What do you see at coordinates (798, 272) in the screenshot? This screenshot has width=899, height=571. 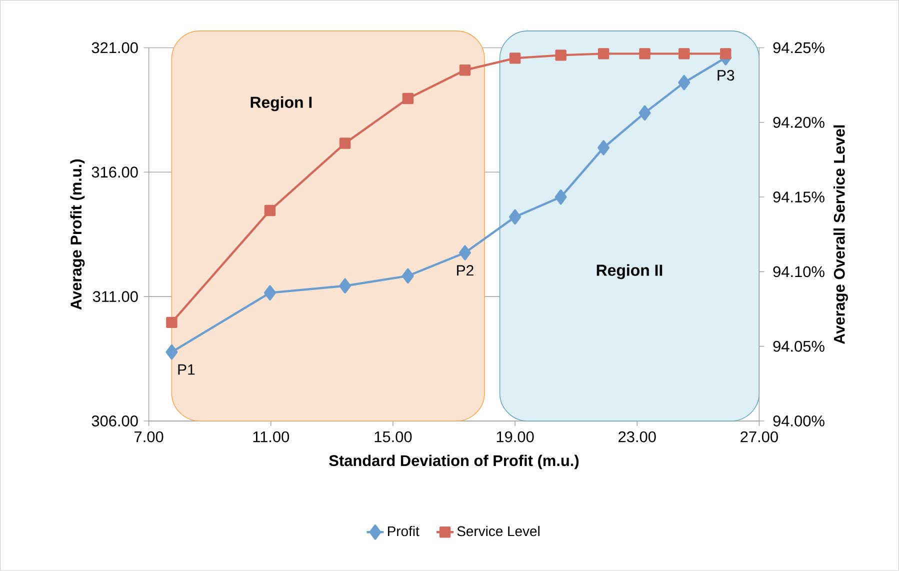 I see `y2-tick-label: 94.10%` at bounding box center [798, 272].